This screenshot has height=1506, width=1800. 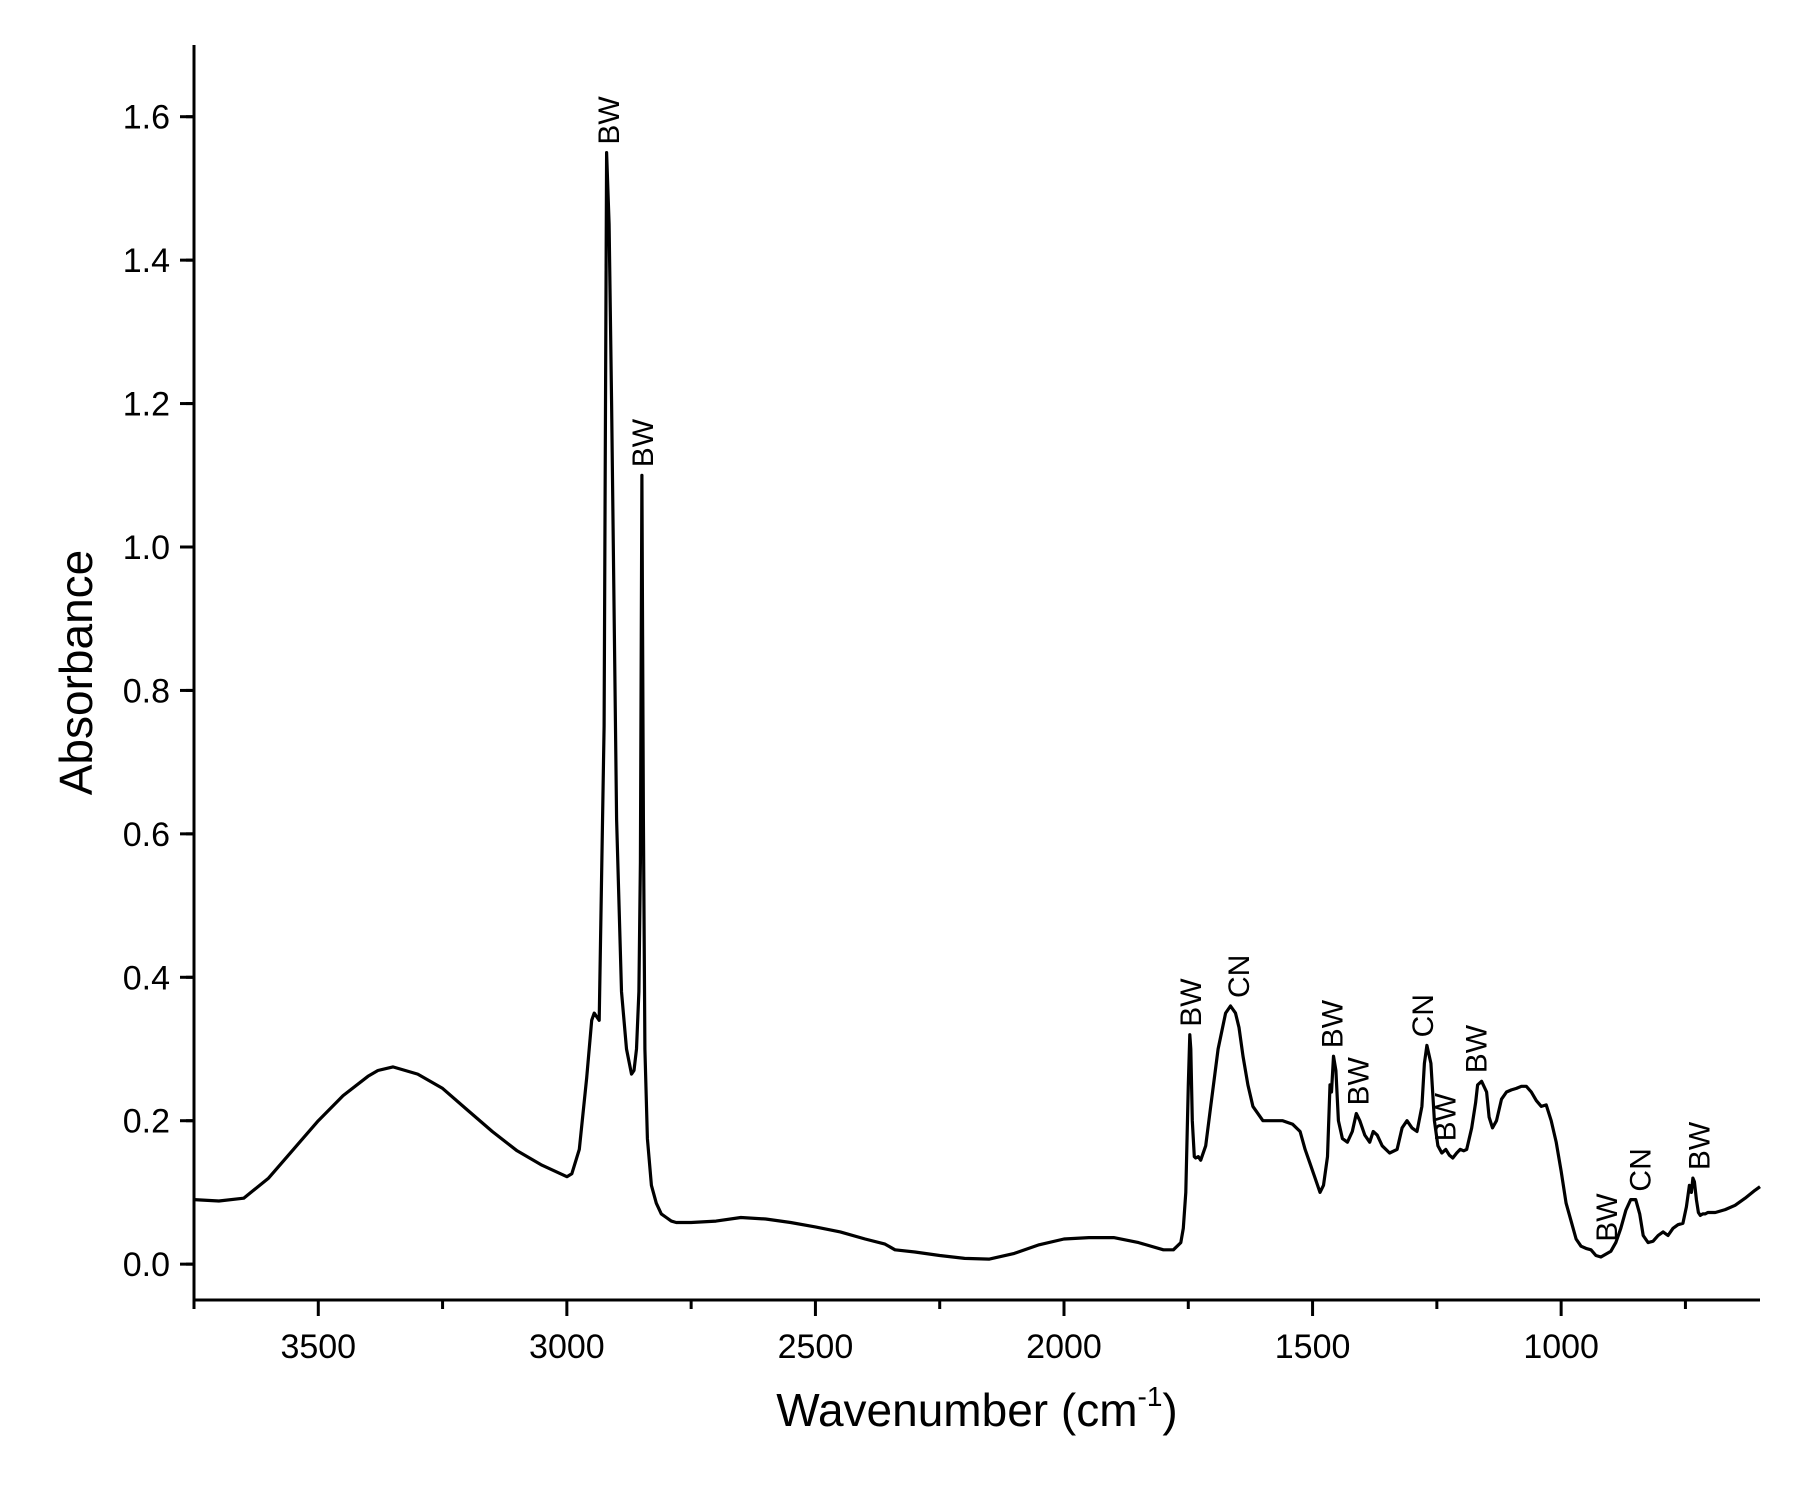 What do you see at coordinates (939, 1333) in the screenshot?
I see `x-ticks: 3500 3000 2500 2000 1500 1000` at bounding box center [939, 1333].